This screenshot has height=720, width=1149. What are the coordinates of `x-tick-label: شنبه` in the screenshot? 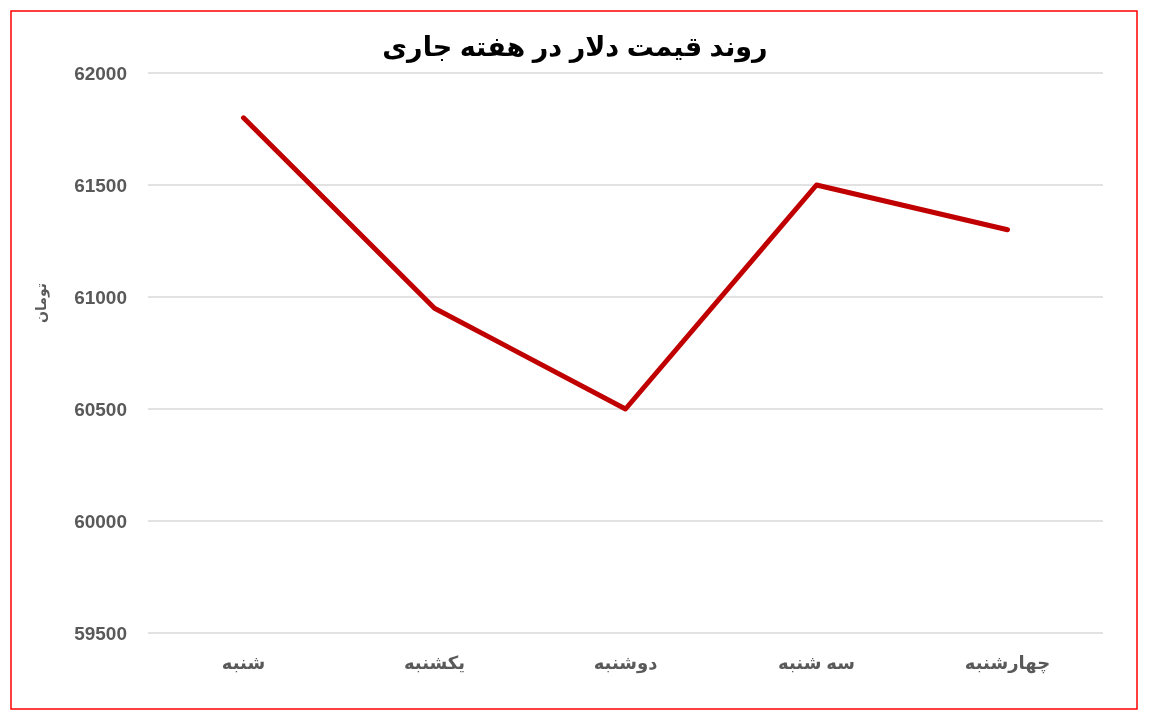 It's located at (243, 663).